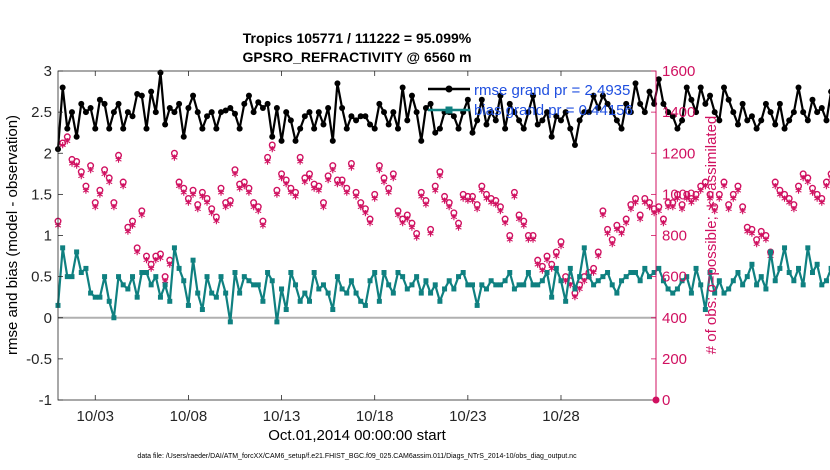 Image resolution: width=830 pixels, height=470 pixels. Describe the element at coordinates (678, 194) in the screenshot. I see `y-right-tick-label: 1000` at that location.